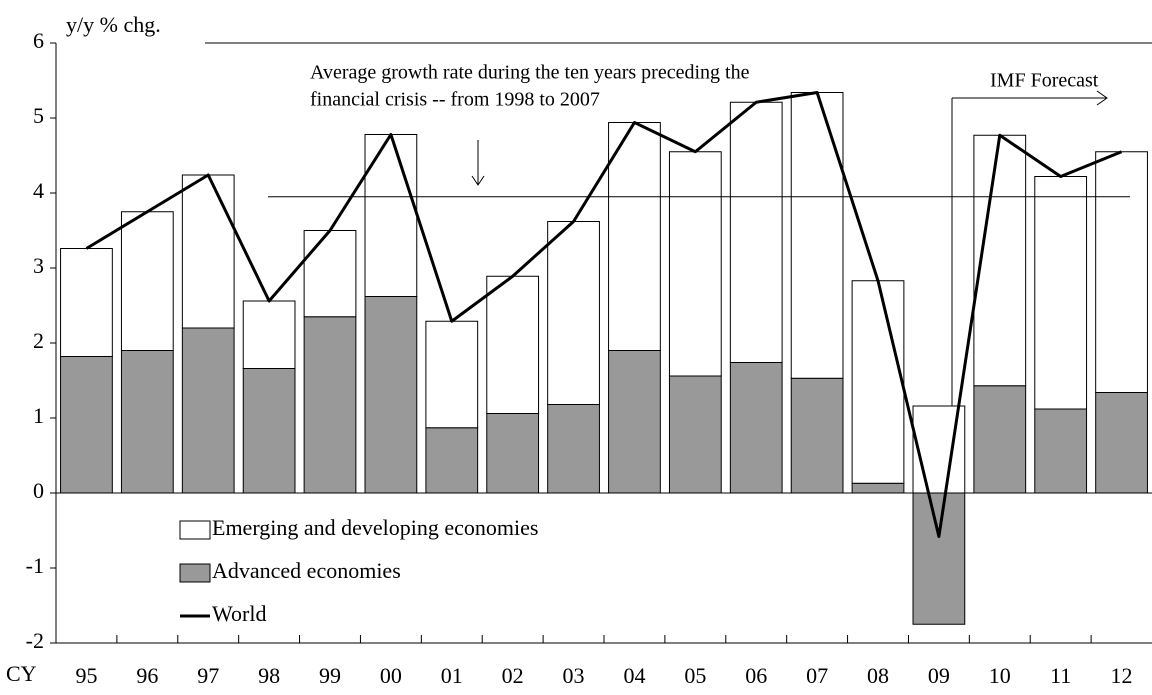 This screenshot has width=1152, height=695. What do you see at coordinates (147, 675) in the screenshot?
I see `x-tick-label: 96` at bounding box center [147, 675].